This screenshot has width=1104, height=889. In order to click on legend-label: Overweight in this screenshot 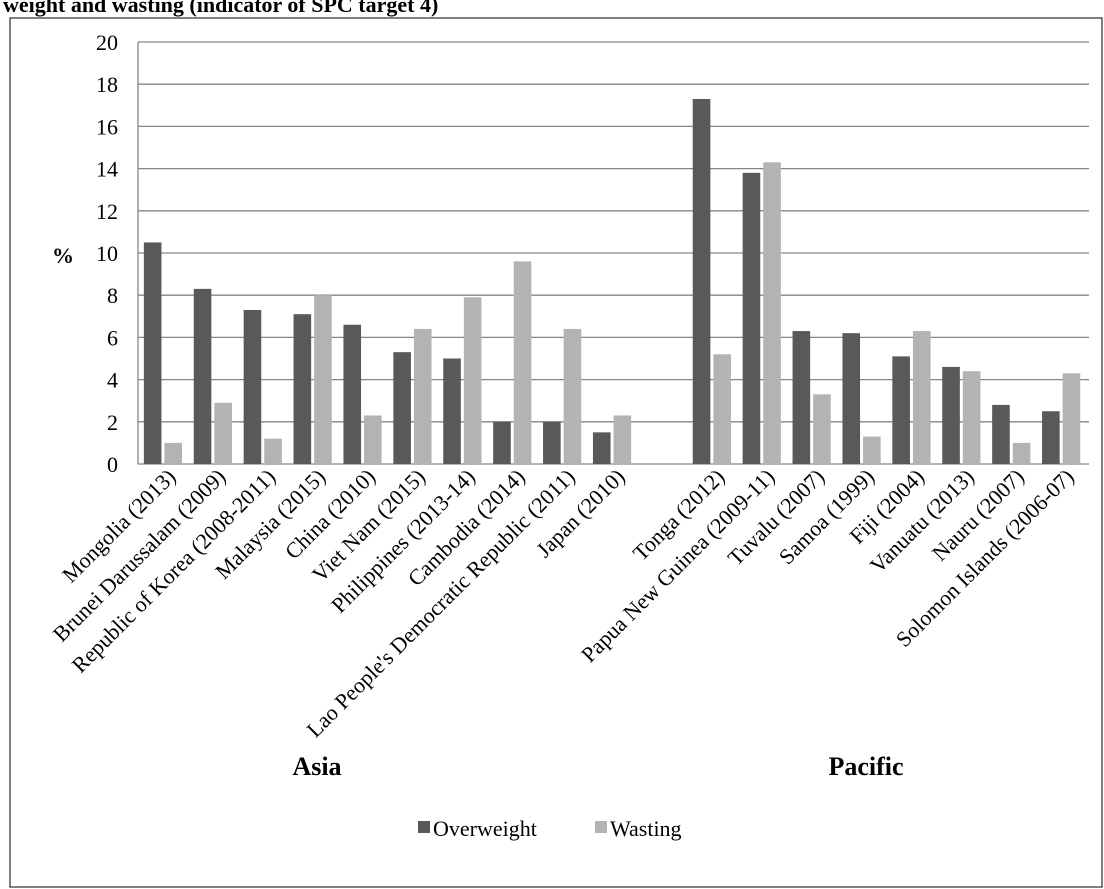, I will do `click(485, 828)`.